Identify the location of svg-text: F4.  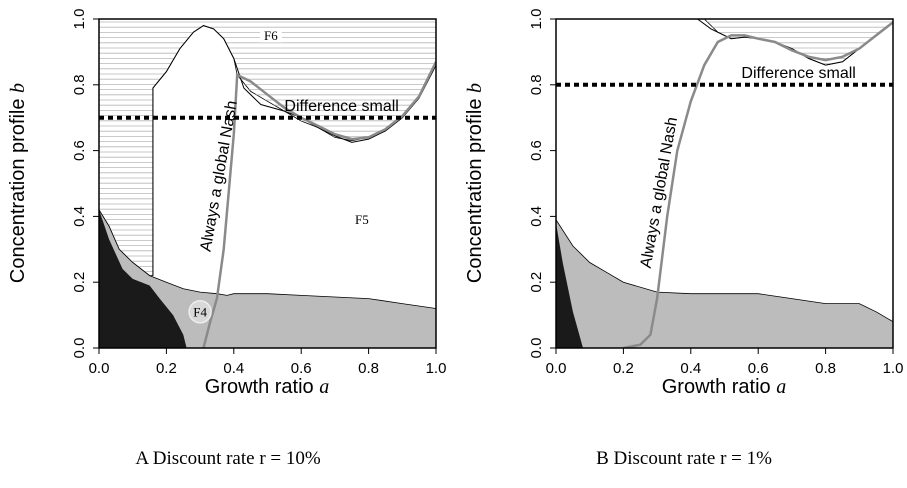
(200, 311).